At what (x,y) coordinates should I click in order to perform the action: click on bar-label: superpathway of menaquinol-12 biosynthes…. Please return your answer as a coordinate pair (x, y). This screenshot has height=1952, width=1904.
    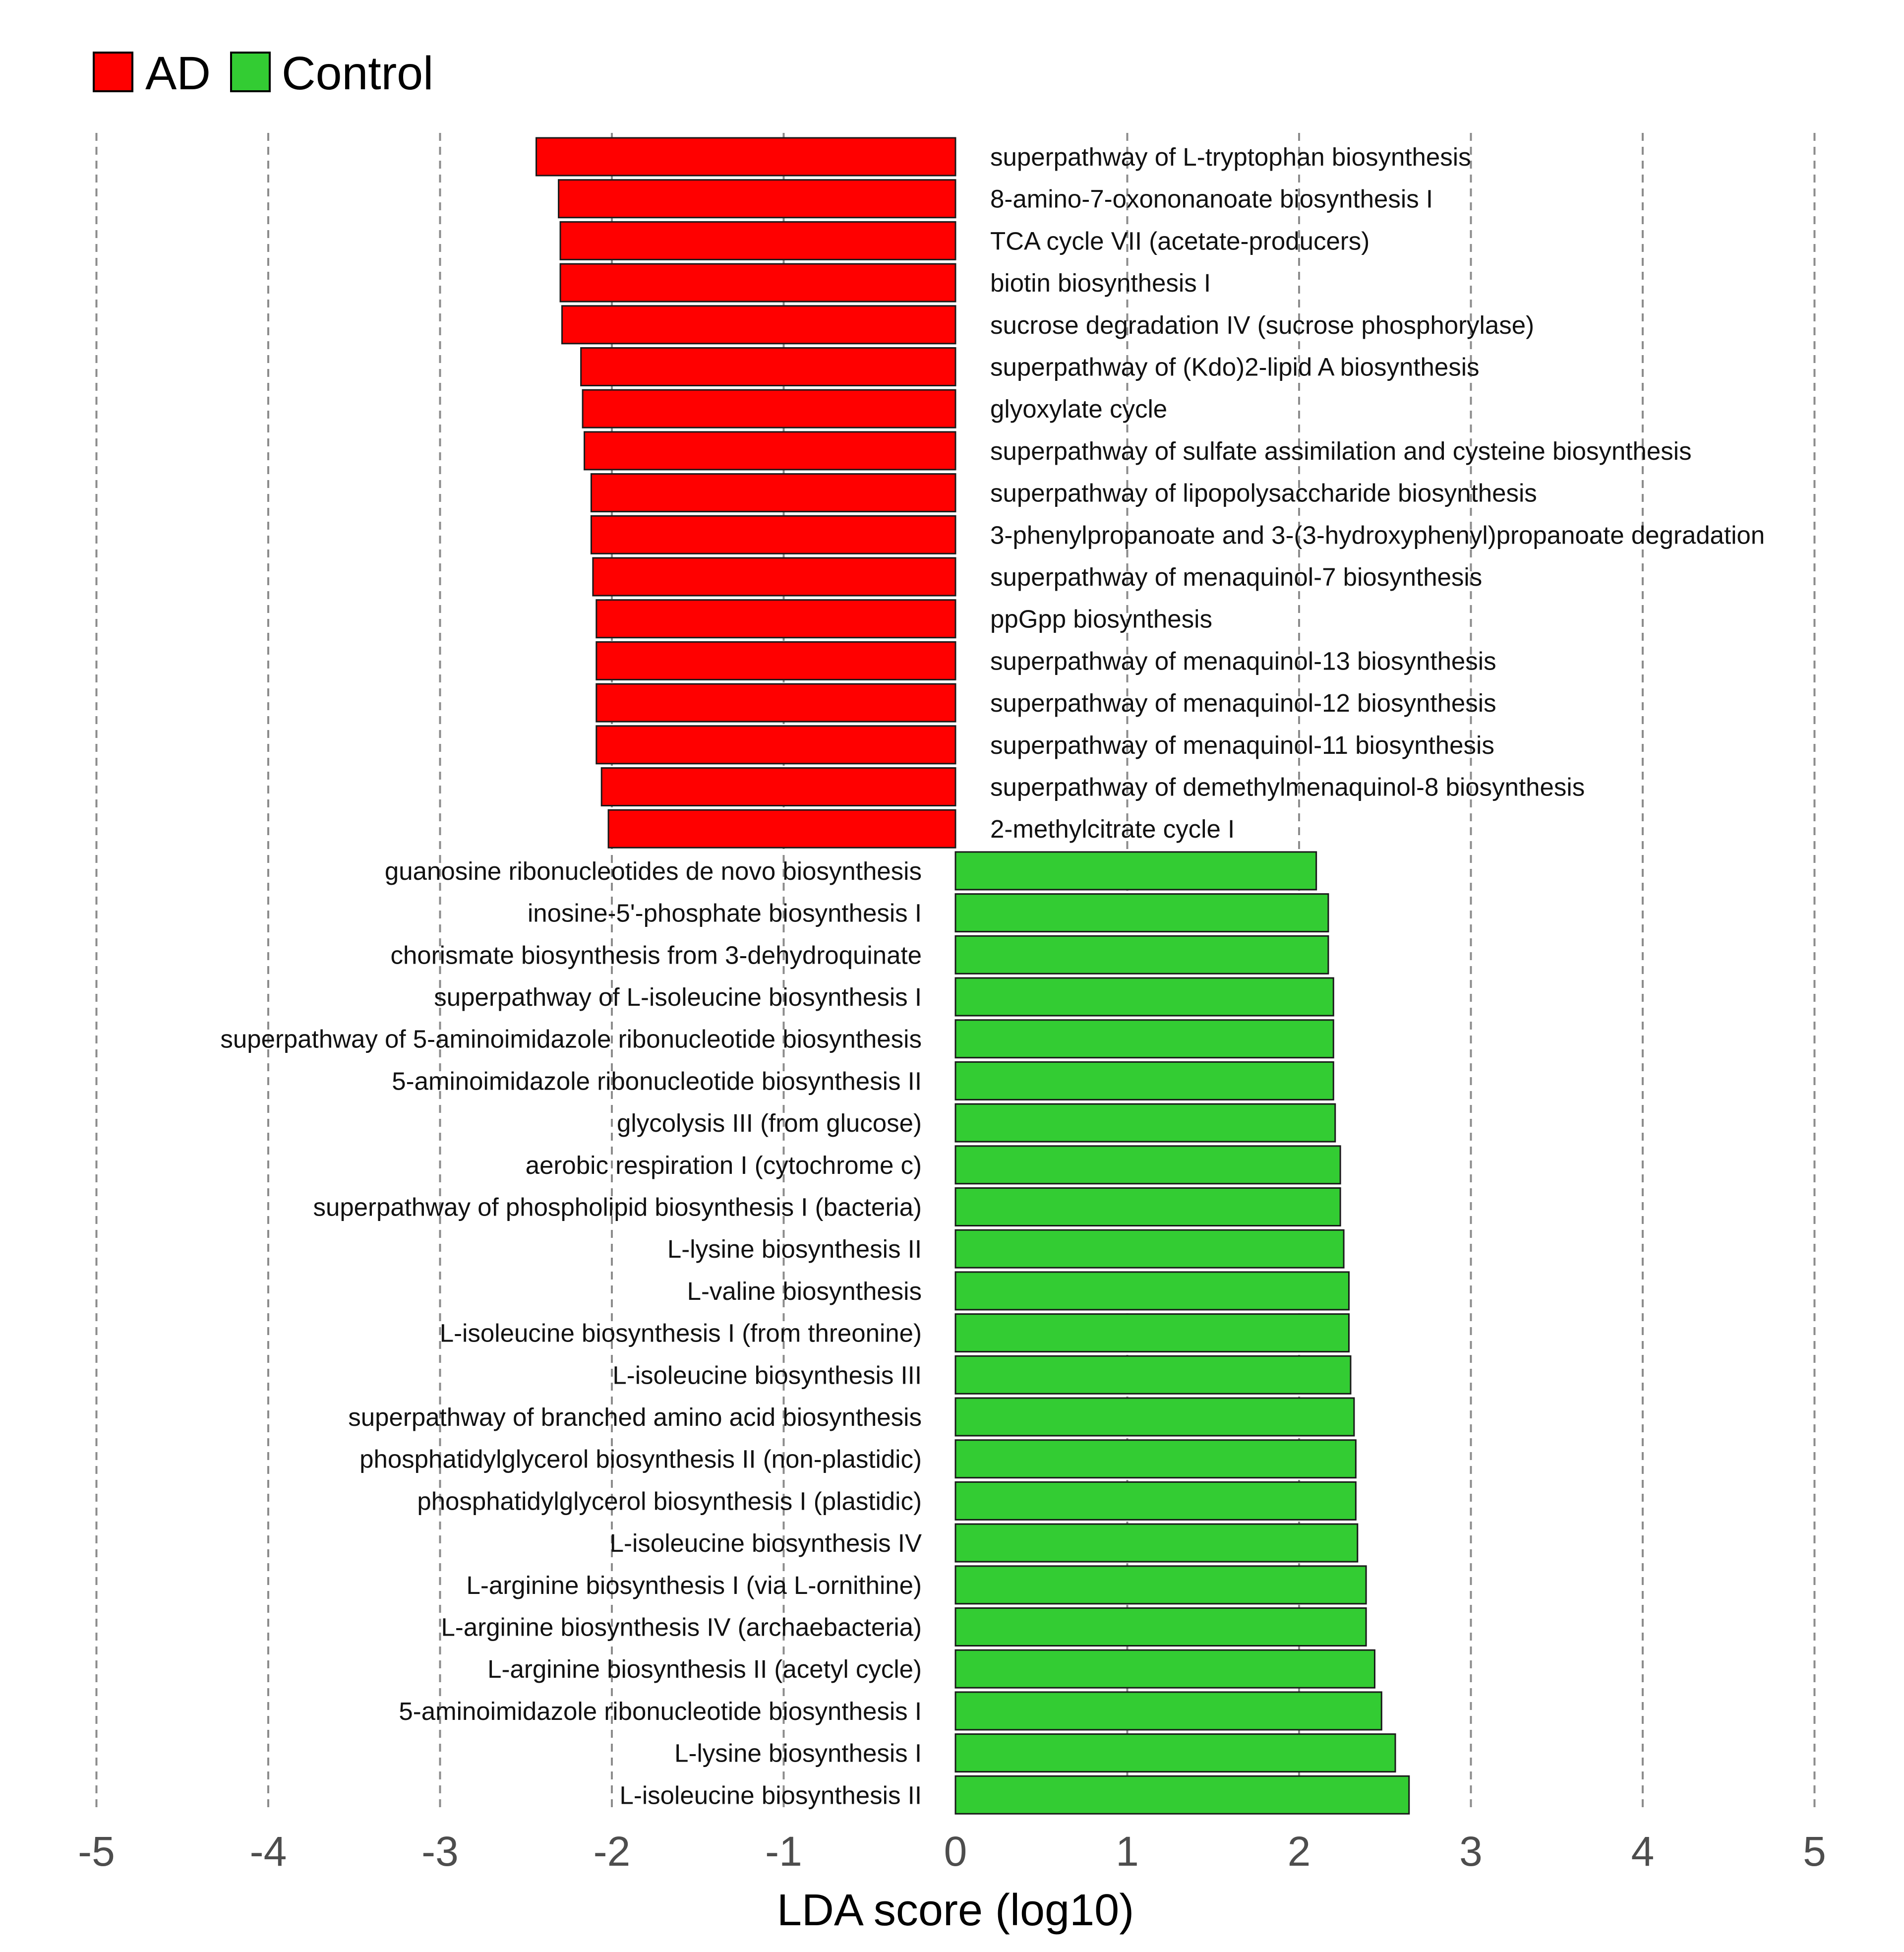
    Looking at the image, I should click on (1243, 703).